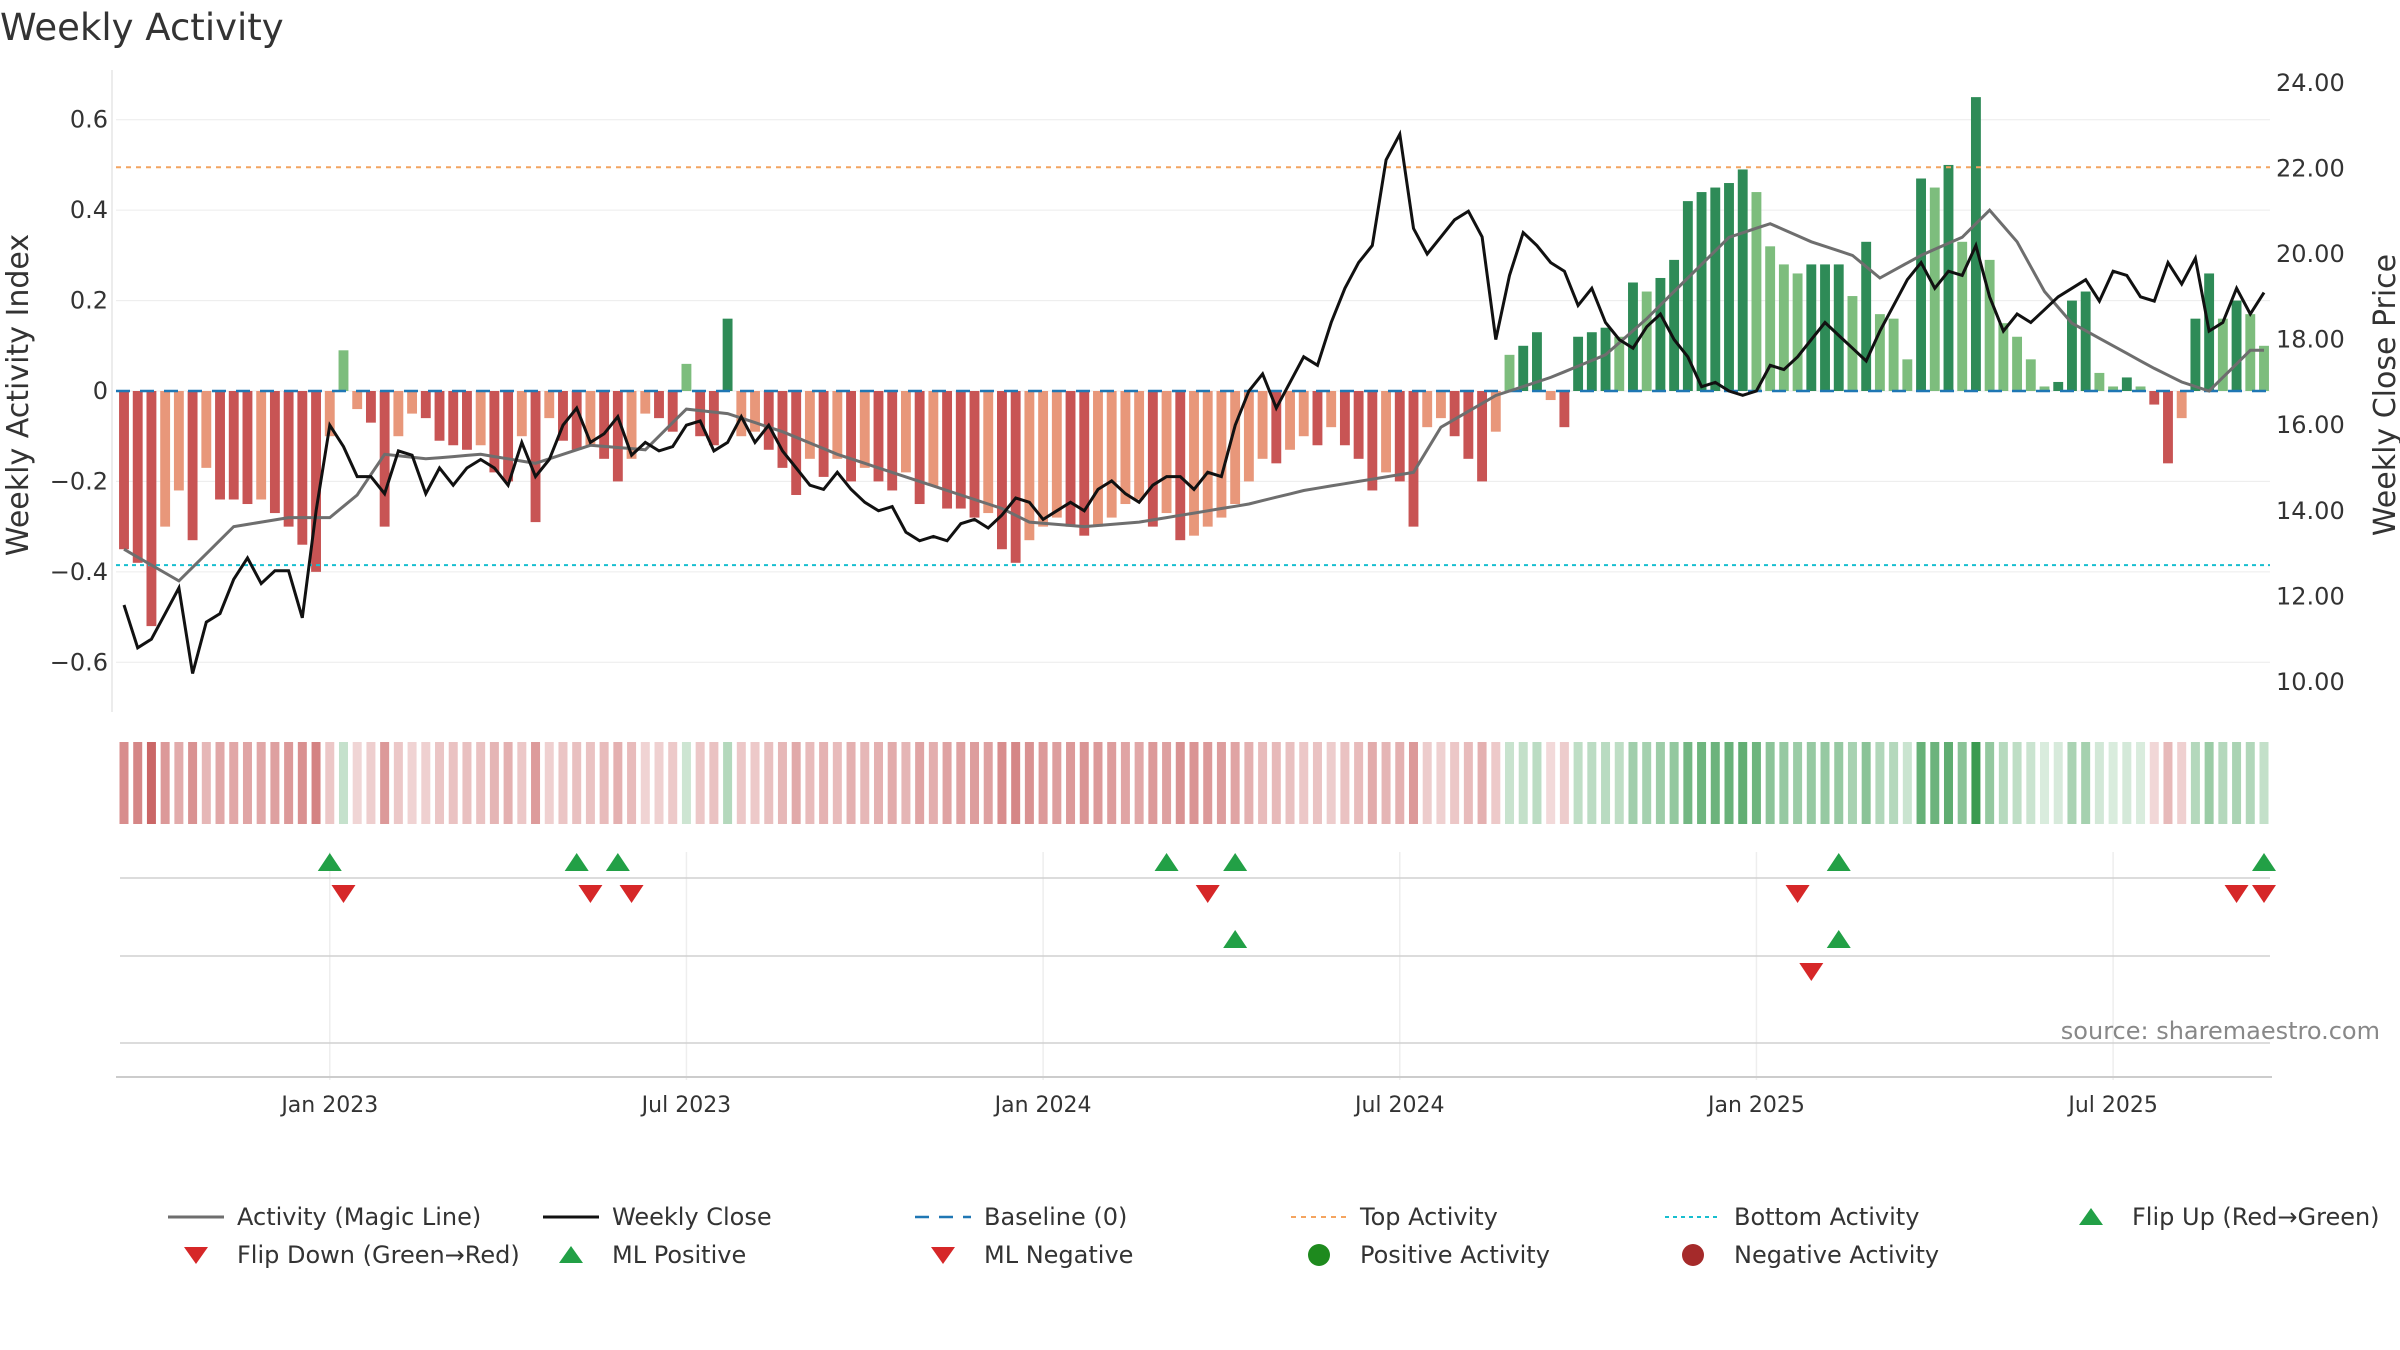 The height and width of the screenshot is (1350, 2400). I want to click on legend-swatch, so click(1693, 1255).